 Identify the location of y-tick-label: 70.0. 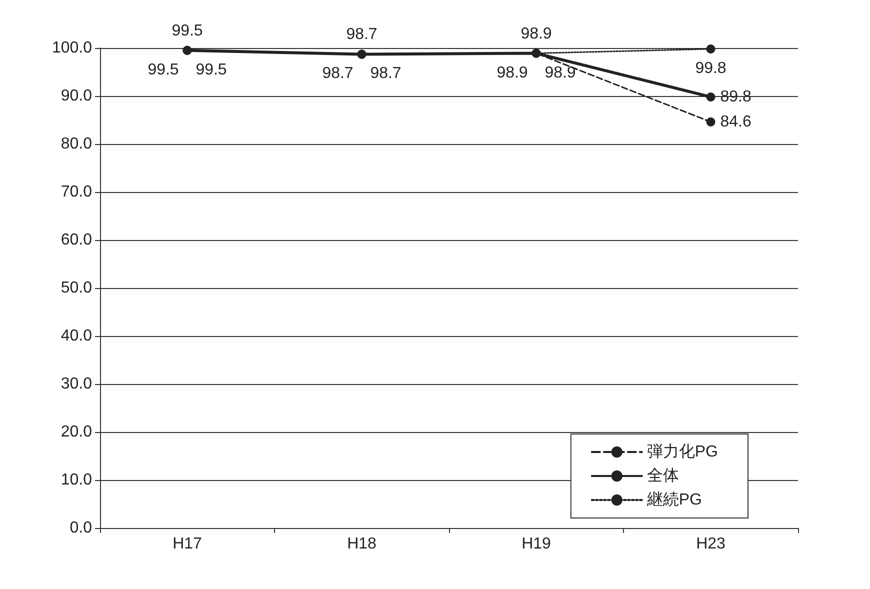
(76, 192).